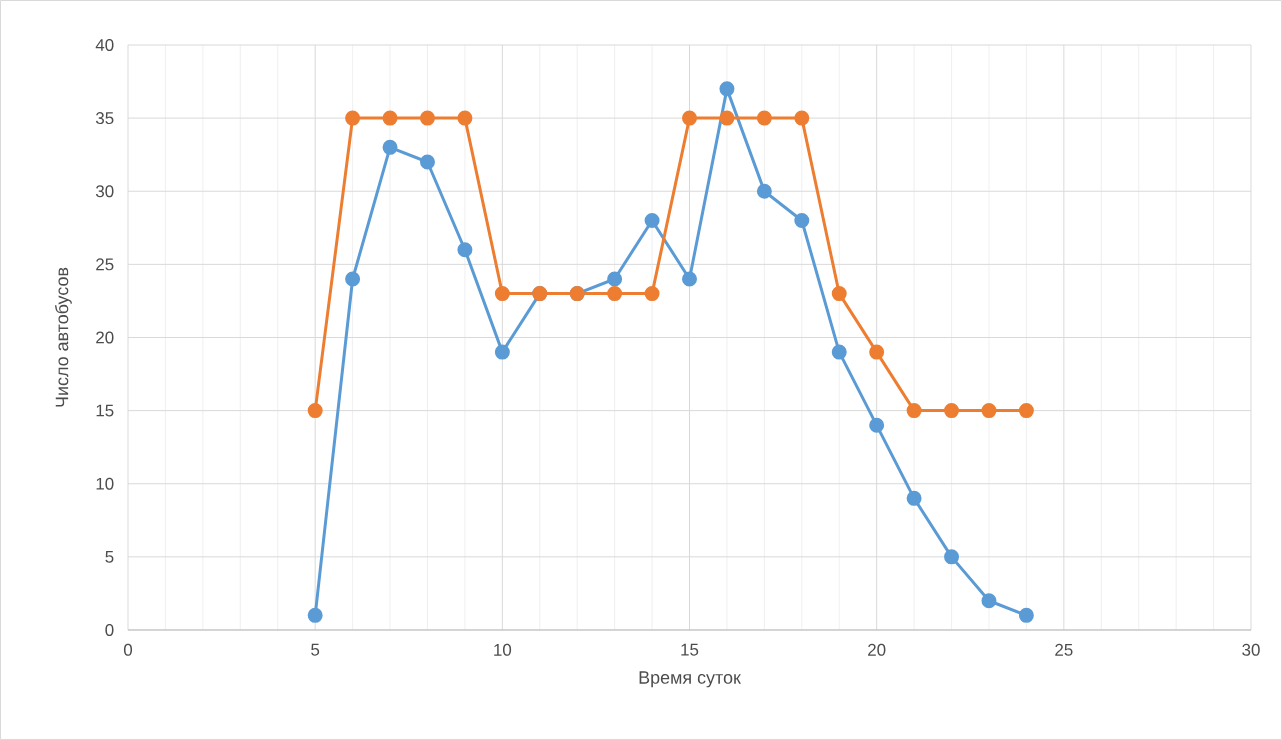  I want to click on x-tick-label: 25, so click(1064, 649).